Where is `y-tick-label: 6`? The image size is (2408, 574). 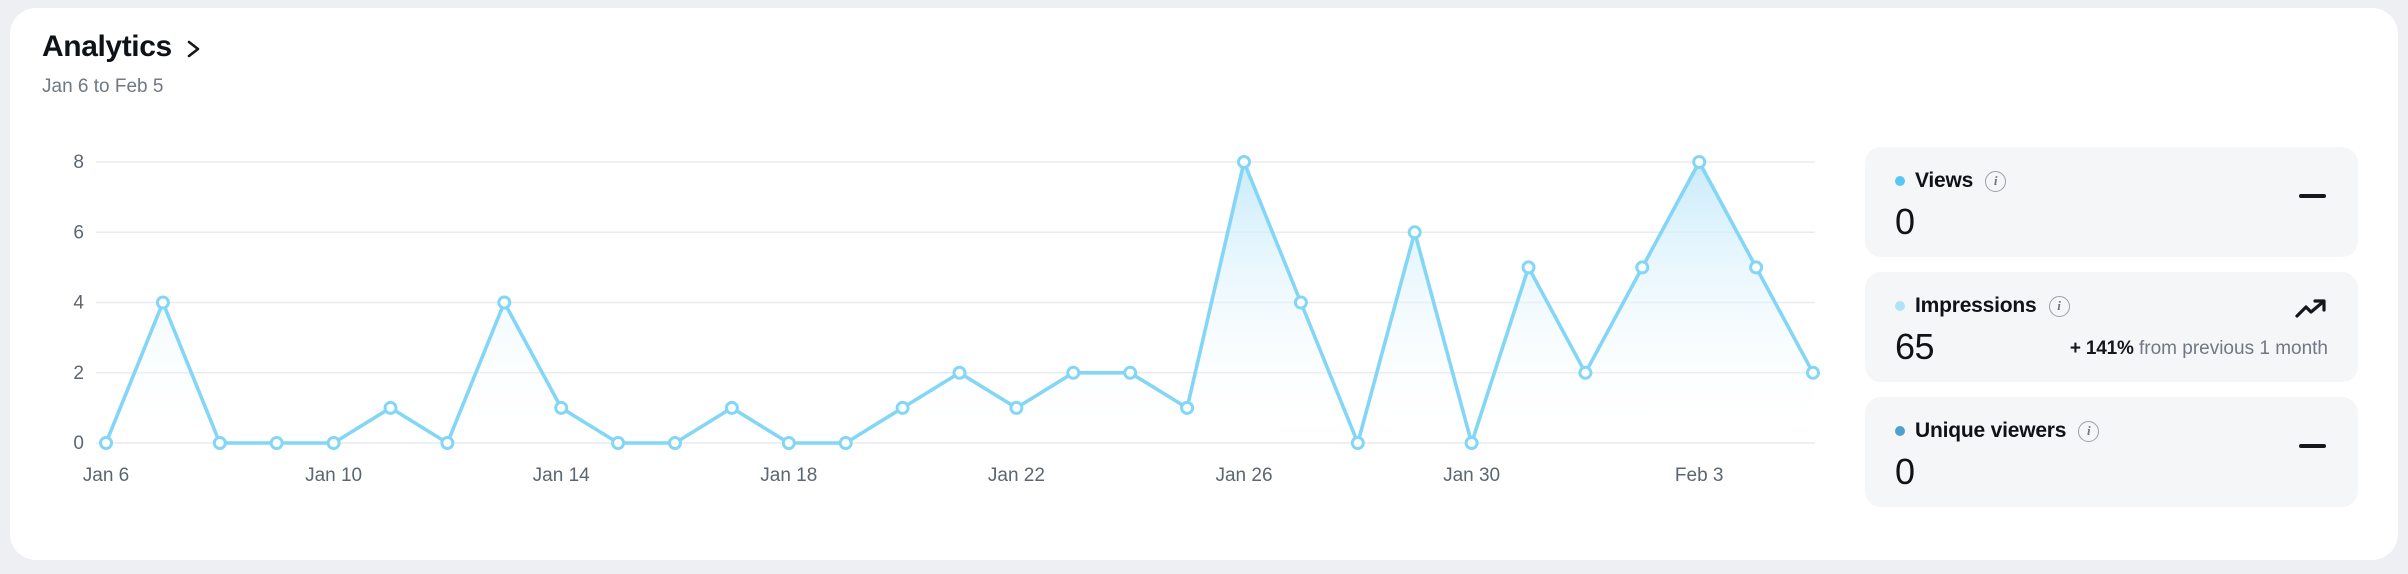
y-tick-label: 6 is located at coordinates (78, 232).